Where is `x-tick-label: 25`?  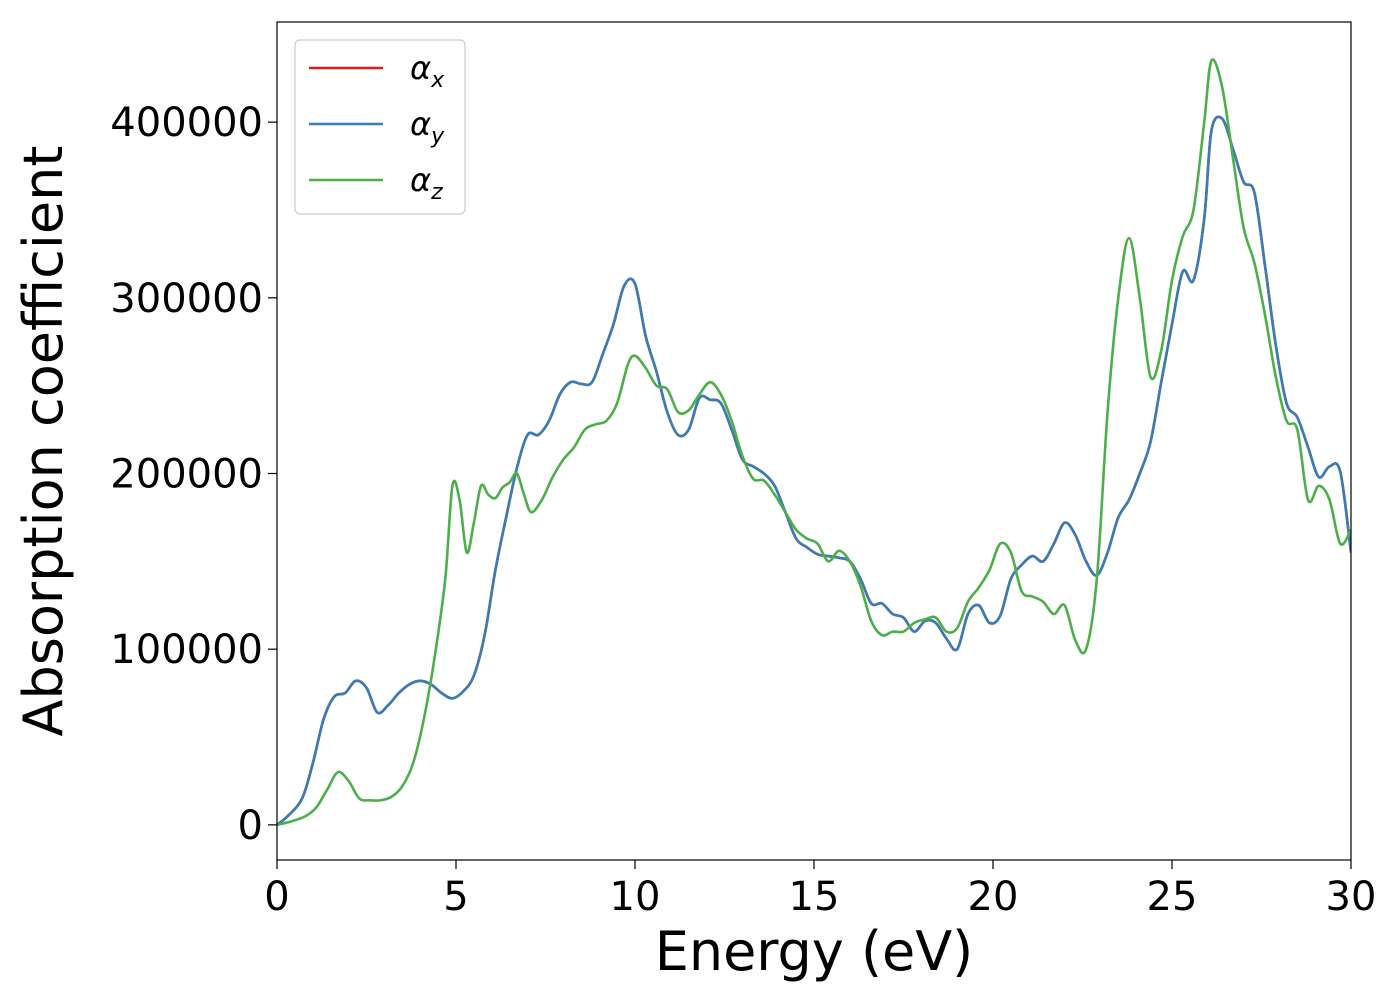 x-tick-label: 25 is located at coordinates (1172, 897).